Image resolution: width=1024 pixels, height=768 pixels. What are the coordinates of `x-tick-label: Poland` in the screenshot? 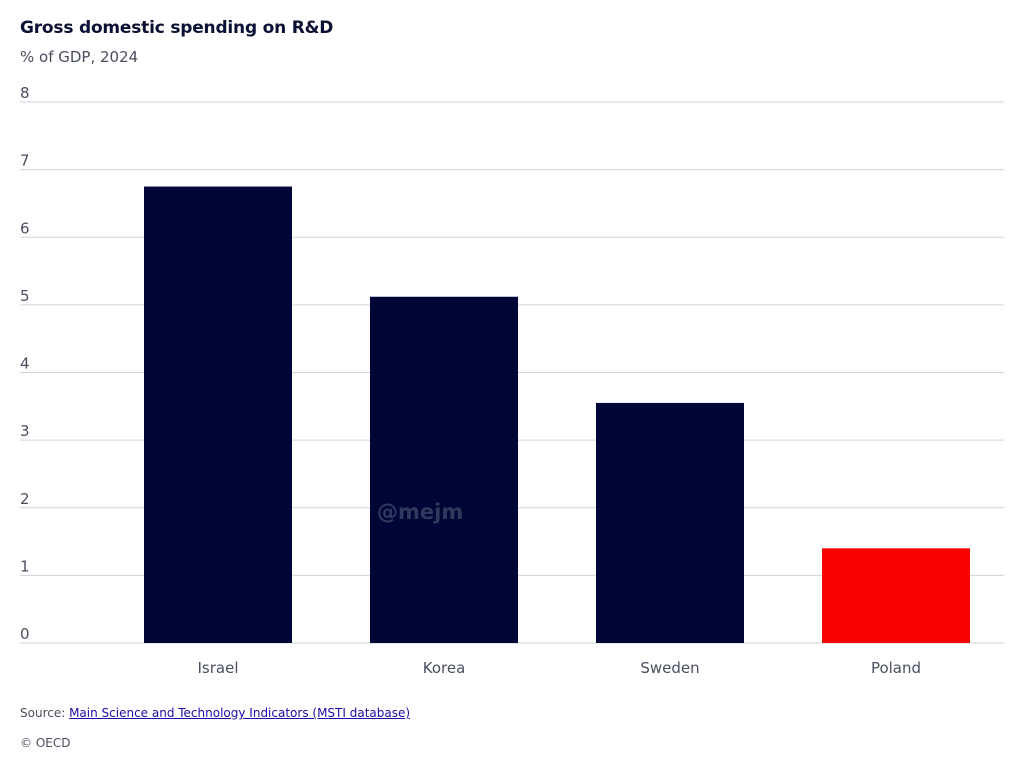 It's located at (896, 668).